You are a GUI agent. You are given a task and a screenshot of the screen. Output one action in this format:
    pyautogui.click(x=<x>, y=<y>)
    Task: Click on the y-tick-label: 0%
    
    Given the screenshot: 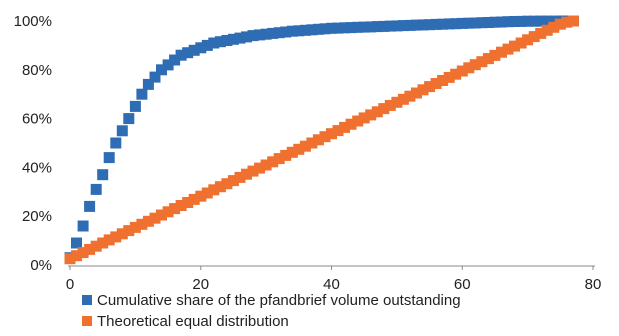 What is the action you would take?
    pyautogui.click(x=41, y=265)
    